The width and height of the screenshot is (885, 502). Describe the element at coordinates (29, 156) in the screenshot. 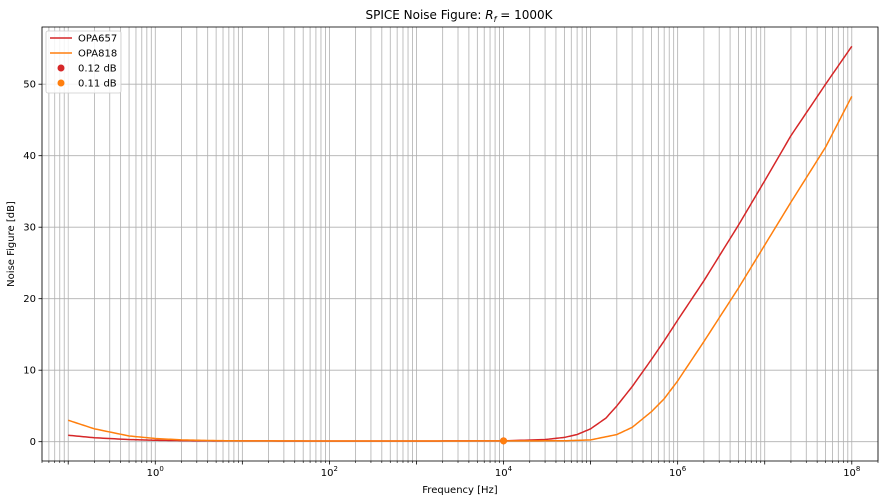

I see `y-tick-label: 40` at that location.